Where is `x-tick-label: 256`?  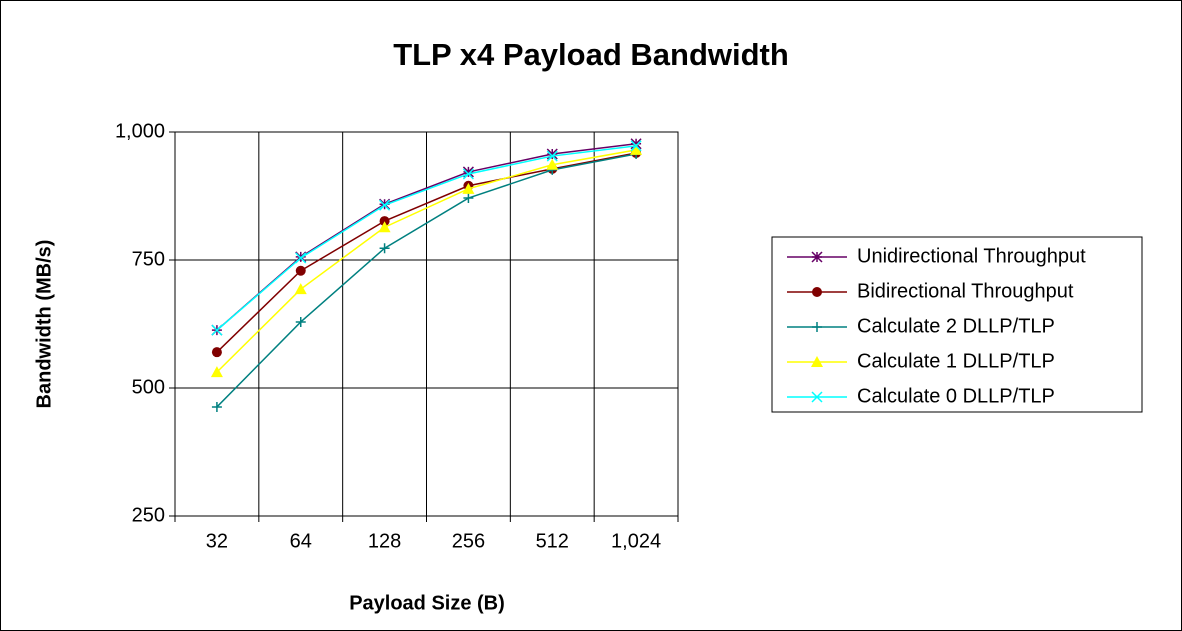 x-tick-label: 256 is located at coordinates (468, 541).